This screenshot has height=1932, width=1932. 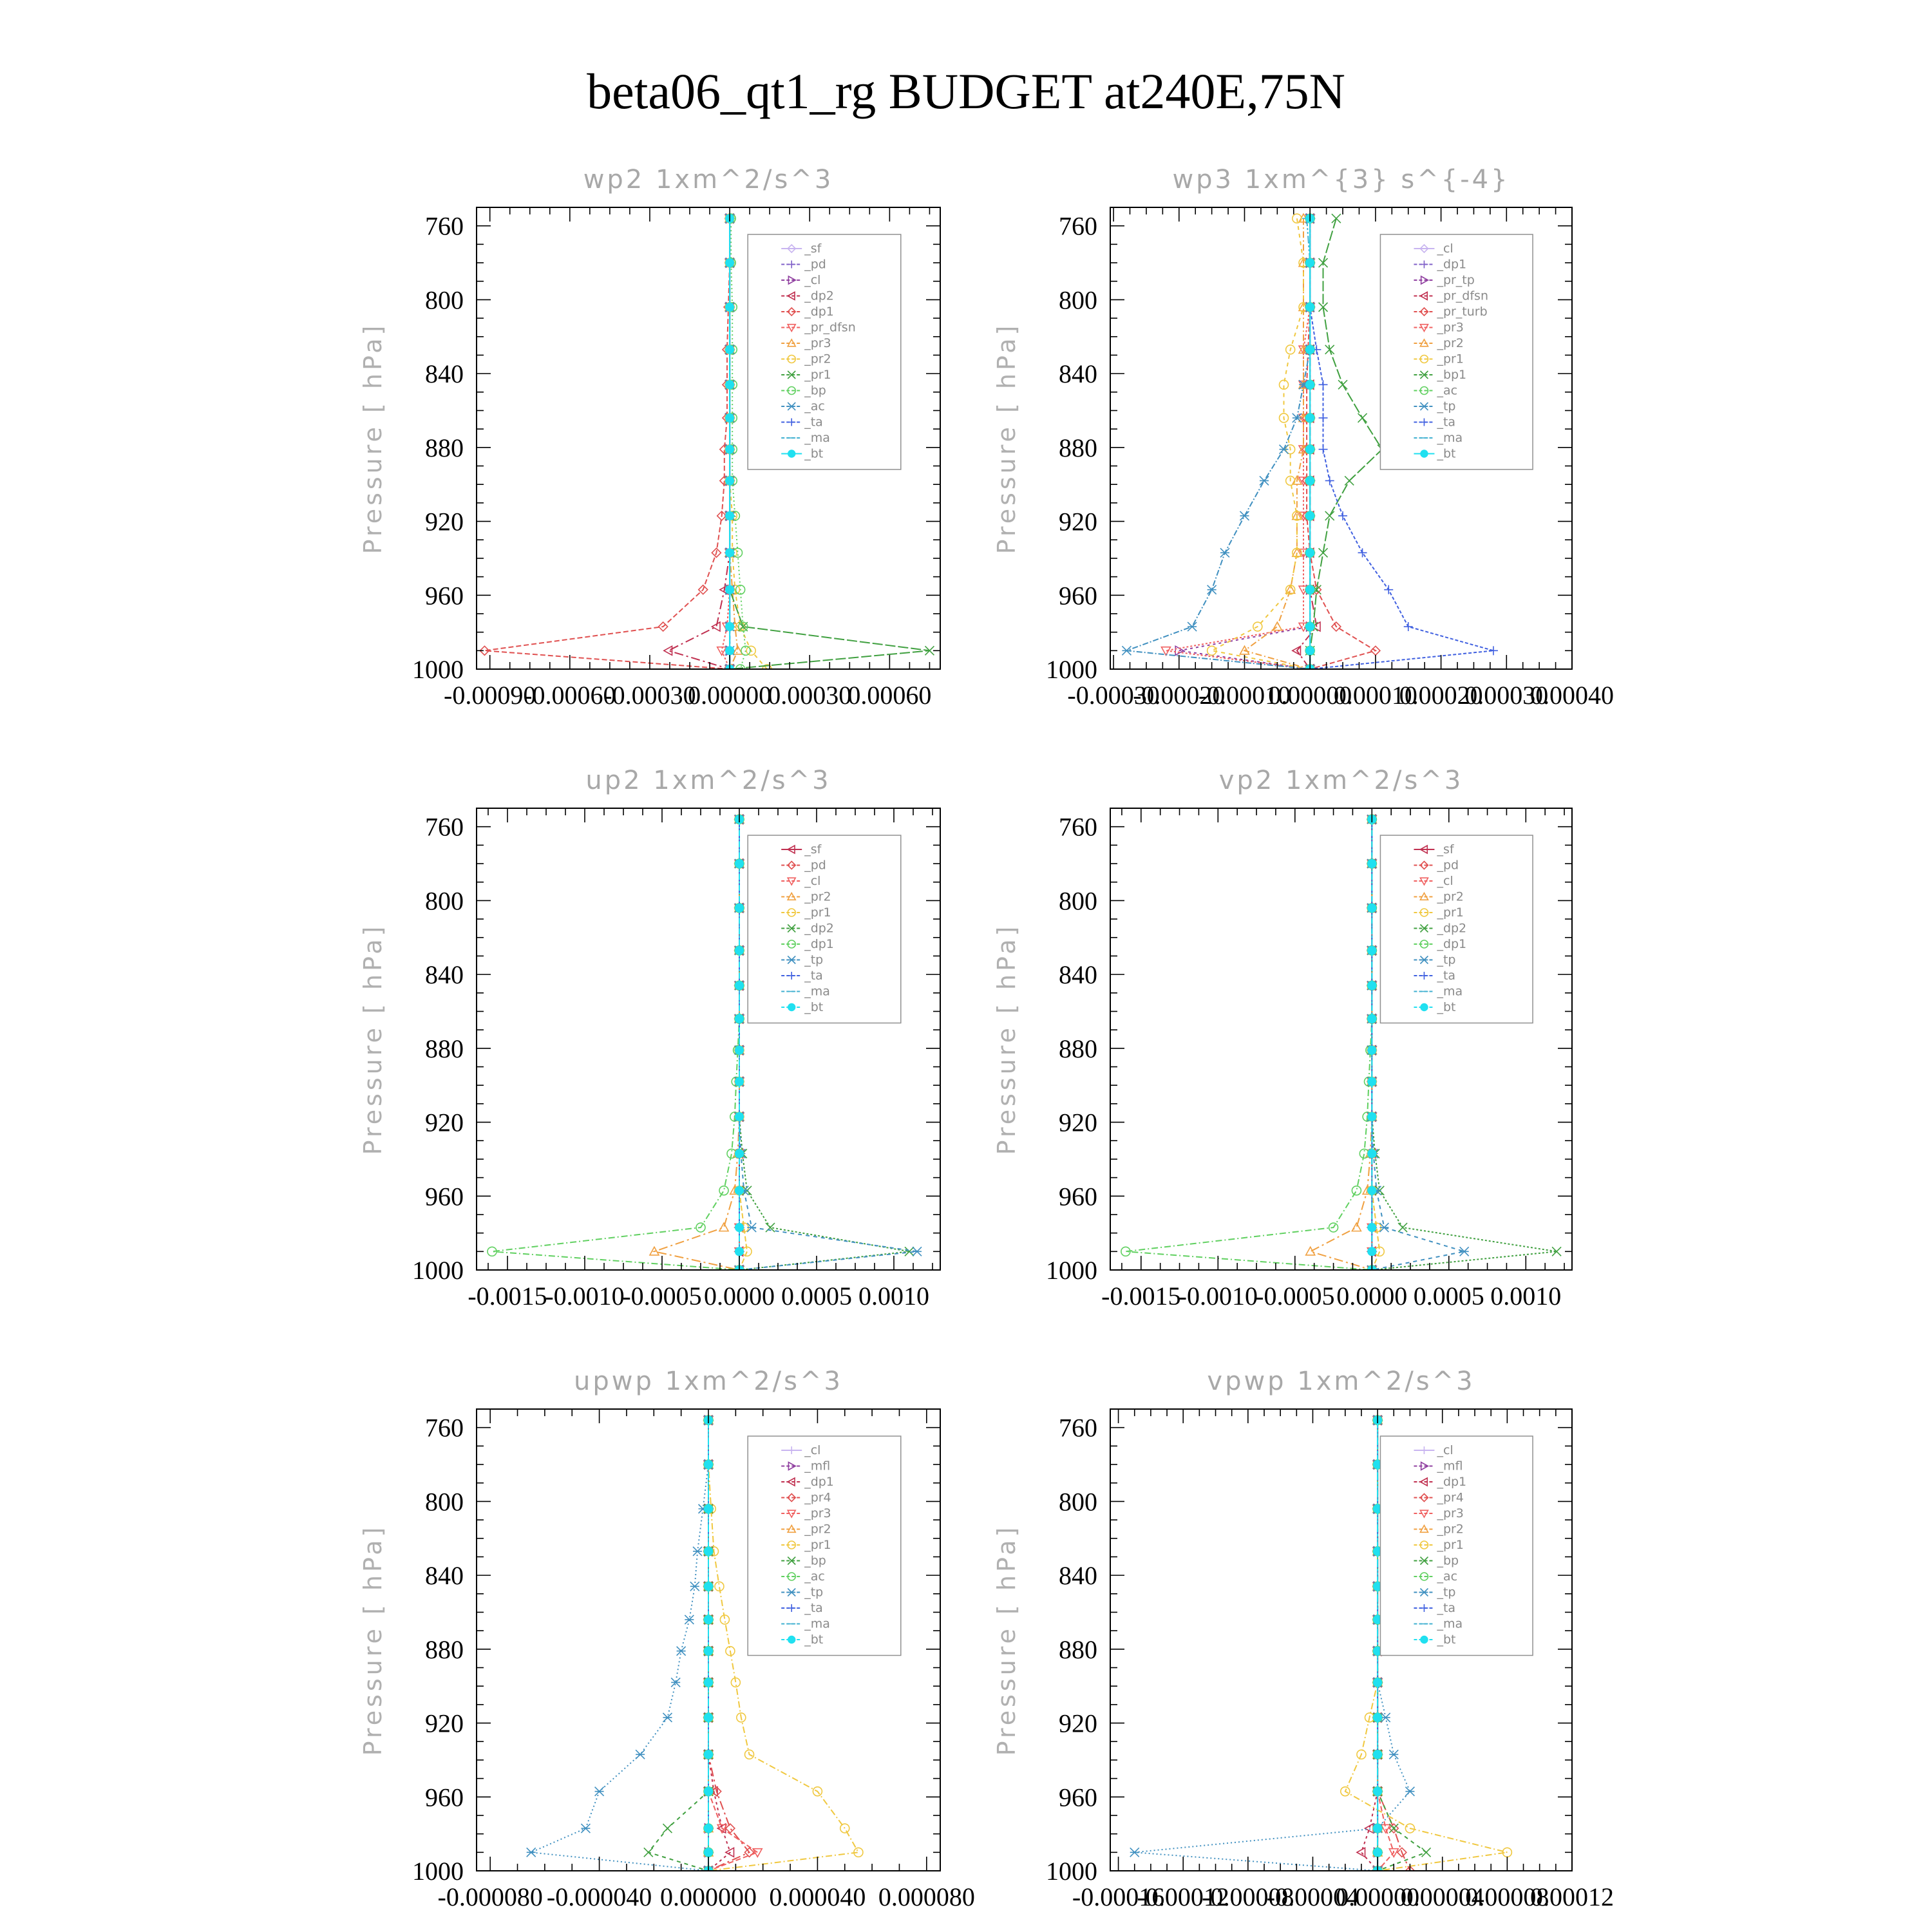 What do you see at coordinates (490, 695) in the screenshot?
I see `x-tick-label: -0.00090` at bounding box center [490, 695].